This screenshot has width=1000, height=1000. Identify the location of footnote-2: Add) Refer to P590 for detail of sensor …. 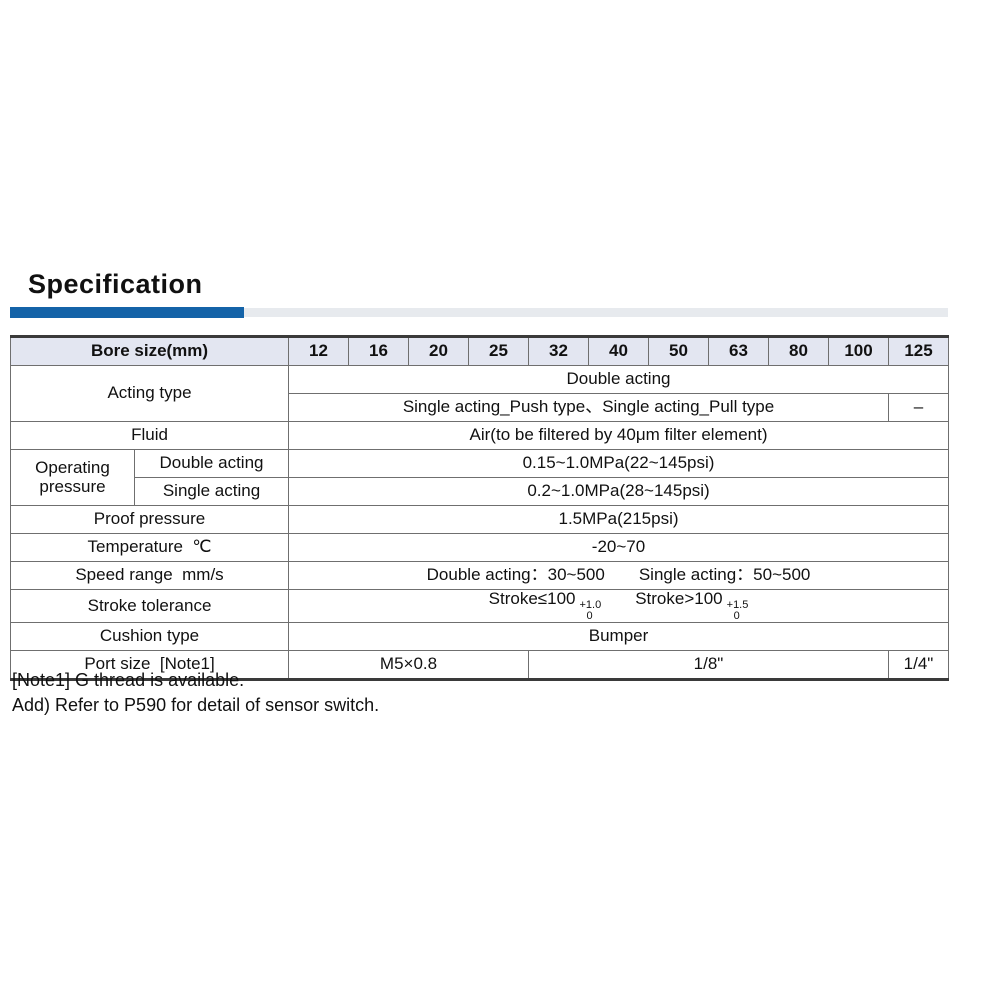
(196, 705).